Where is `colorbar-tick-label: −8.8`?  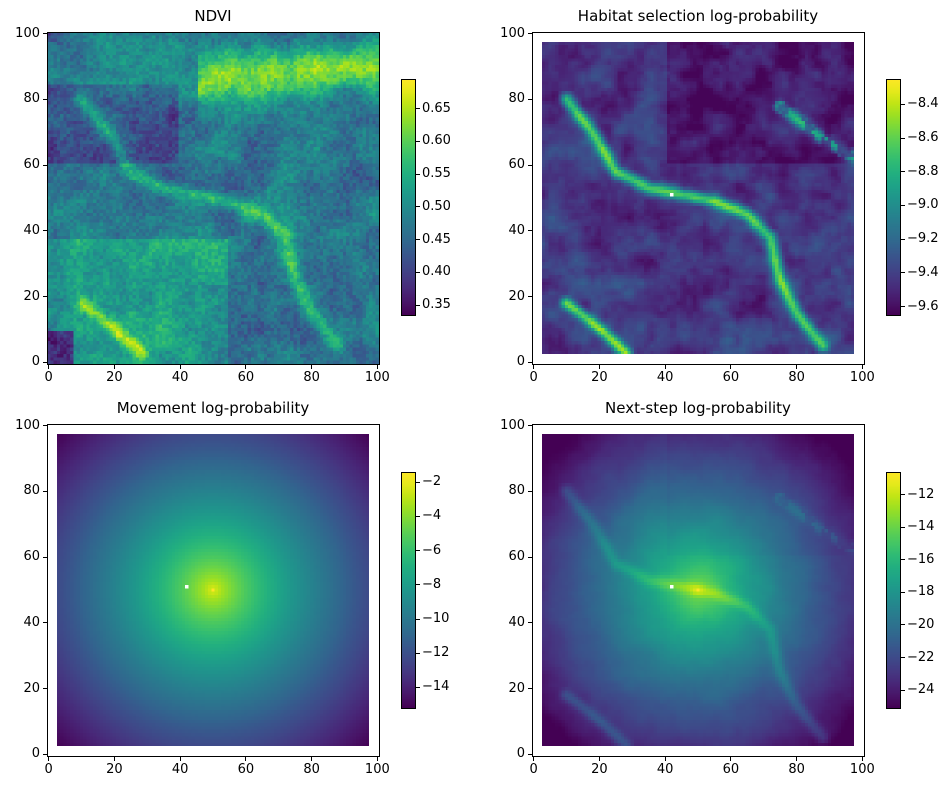 colorbar-tick-label: −8.8 is located at coordinates (923, 171).